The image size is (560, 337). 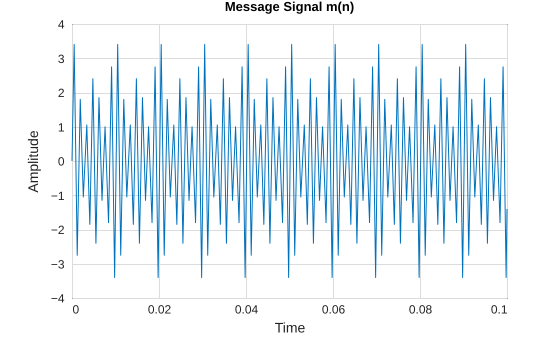 What do you see at coordinates (57, 264) in the screenshot?
I see `y-tick-label: −3` at bounding box center [57, 264].